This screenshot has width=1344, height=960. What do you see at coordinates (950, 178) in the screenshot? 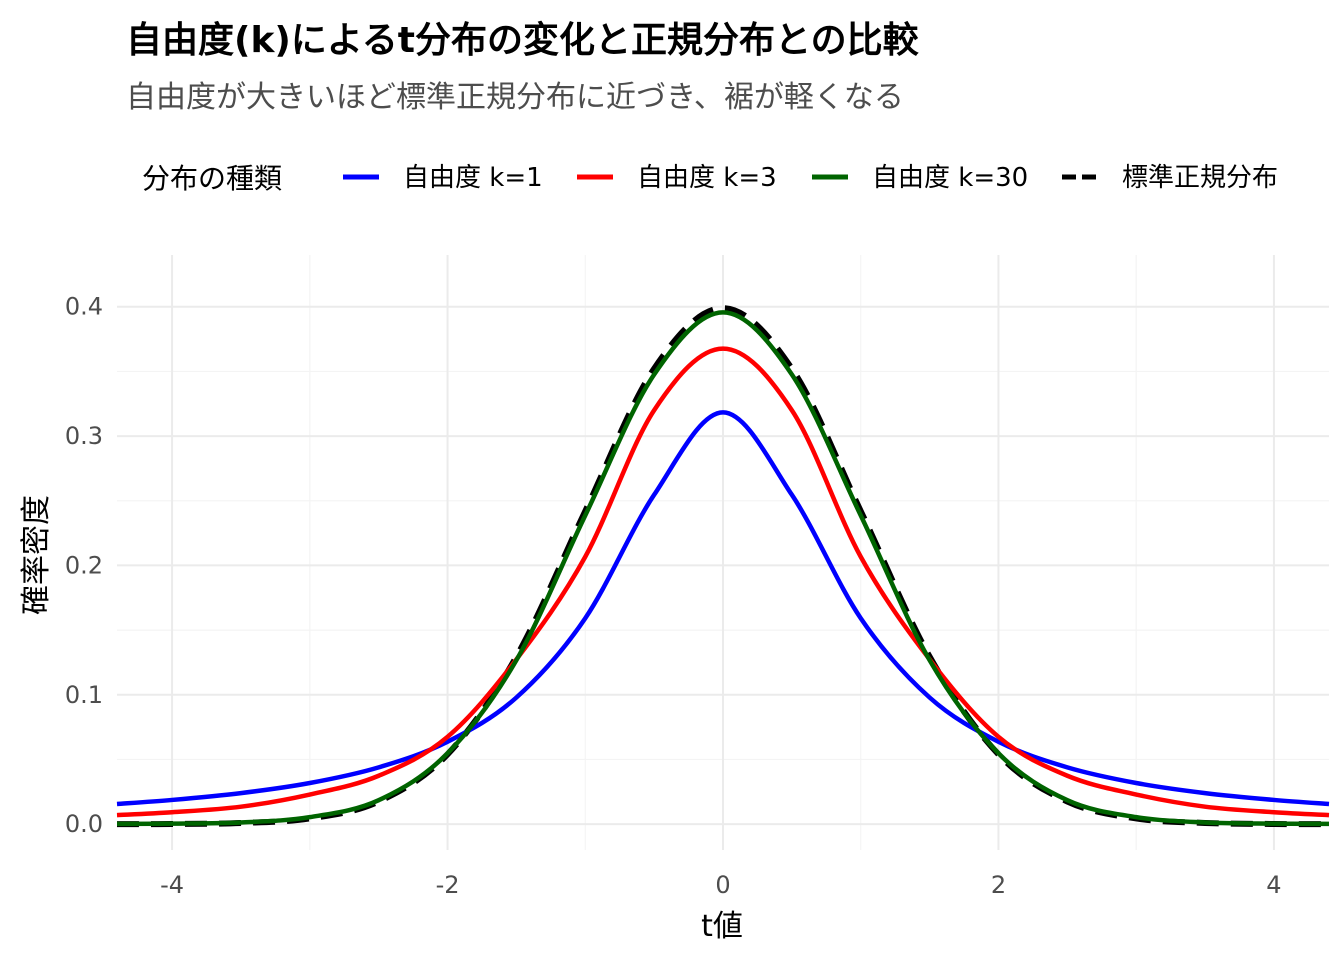
I see `legend-label-2: 自由度 k=30` at bounding box center [950, 178].